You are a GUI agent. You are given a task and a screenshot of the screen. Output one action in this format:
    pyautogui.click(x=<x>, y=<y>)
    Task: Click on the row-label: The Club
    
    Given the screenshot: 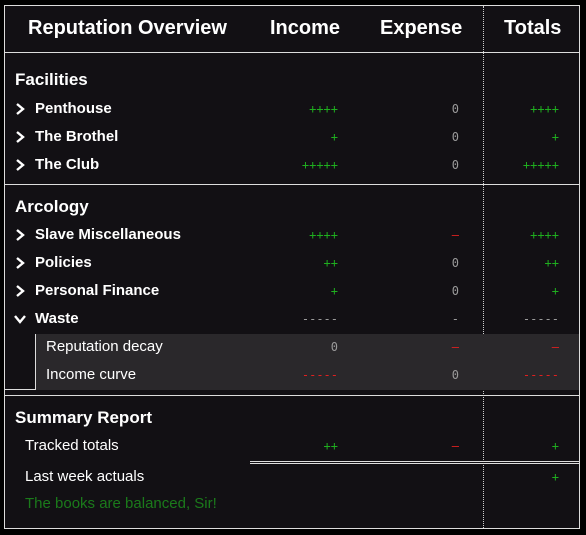 What is the action you would take?
    pyautogui.click(x=67, y=164)
    